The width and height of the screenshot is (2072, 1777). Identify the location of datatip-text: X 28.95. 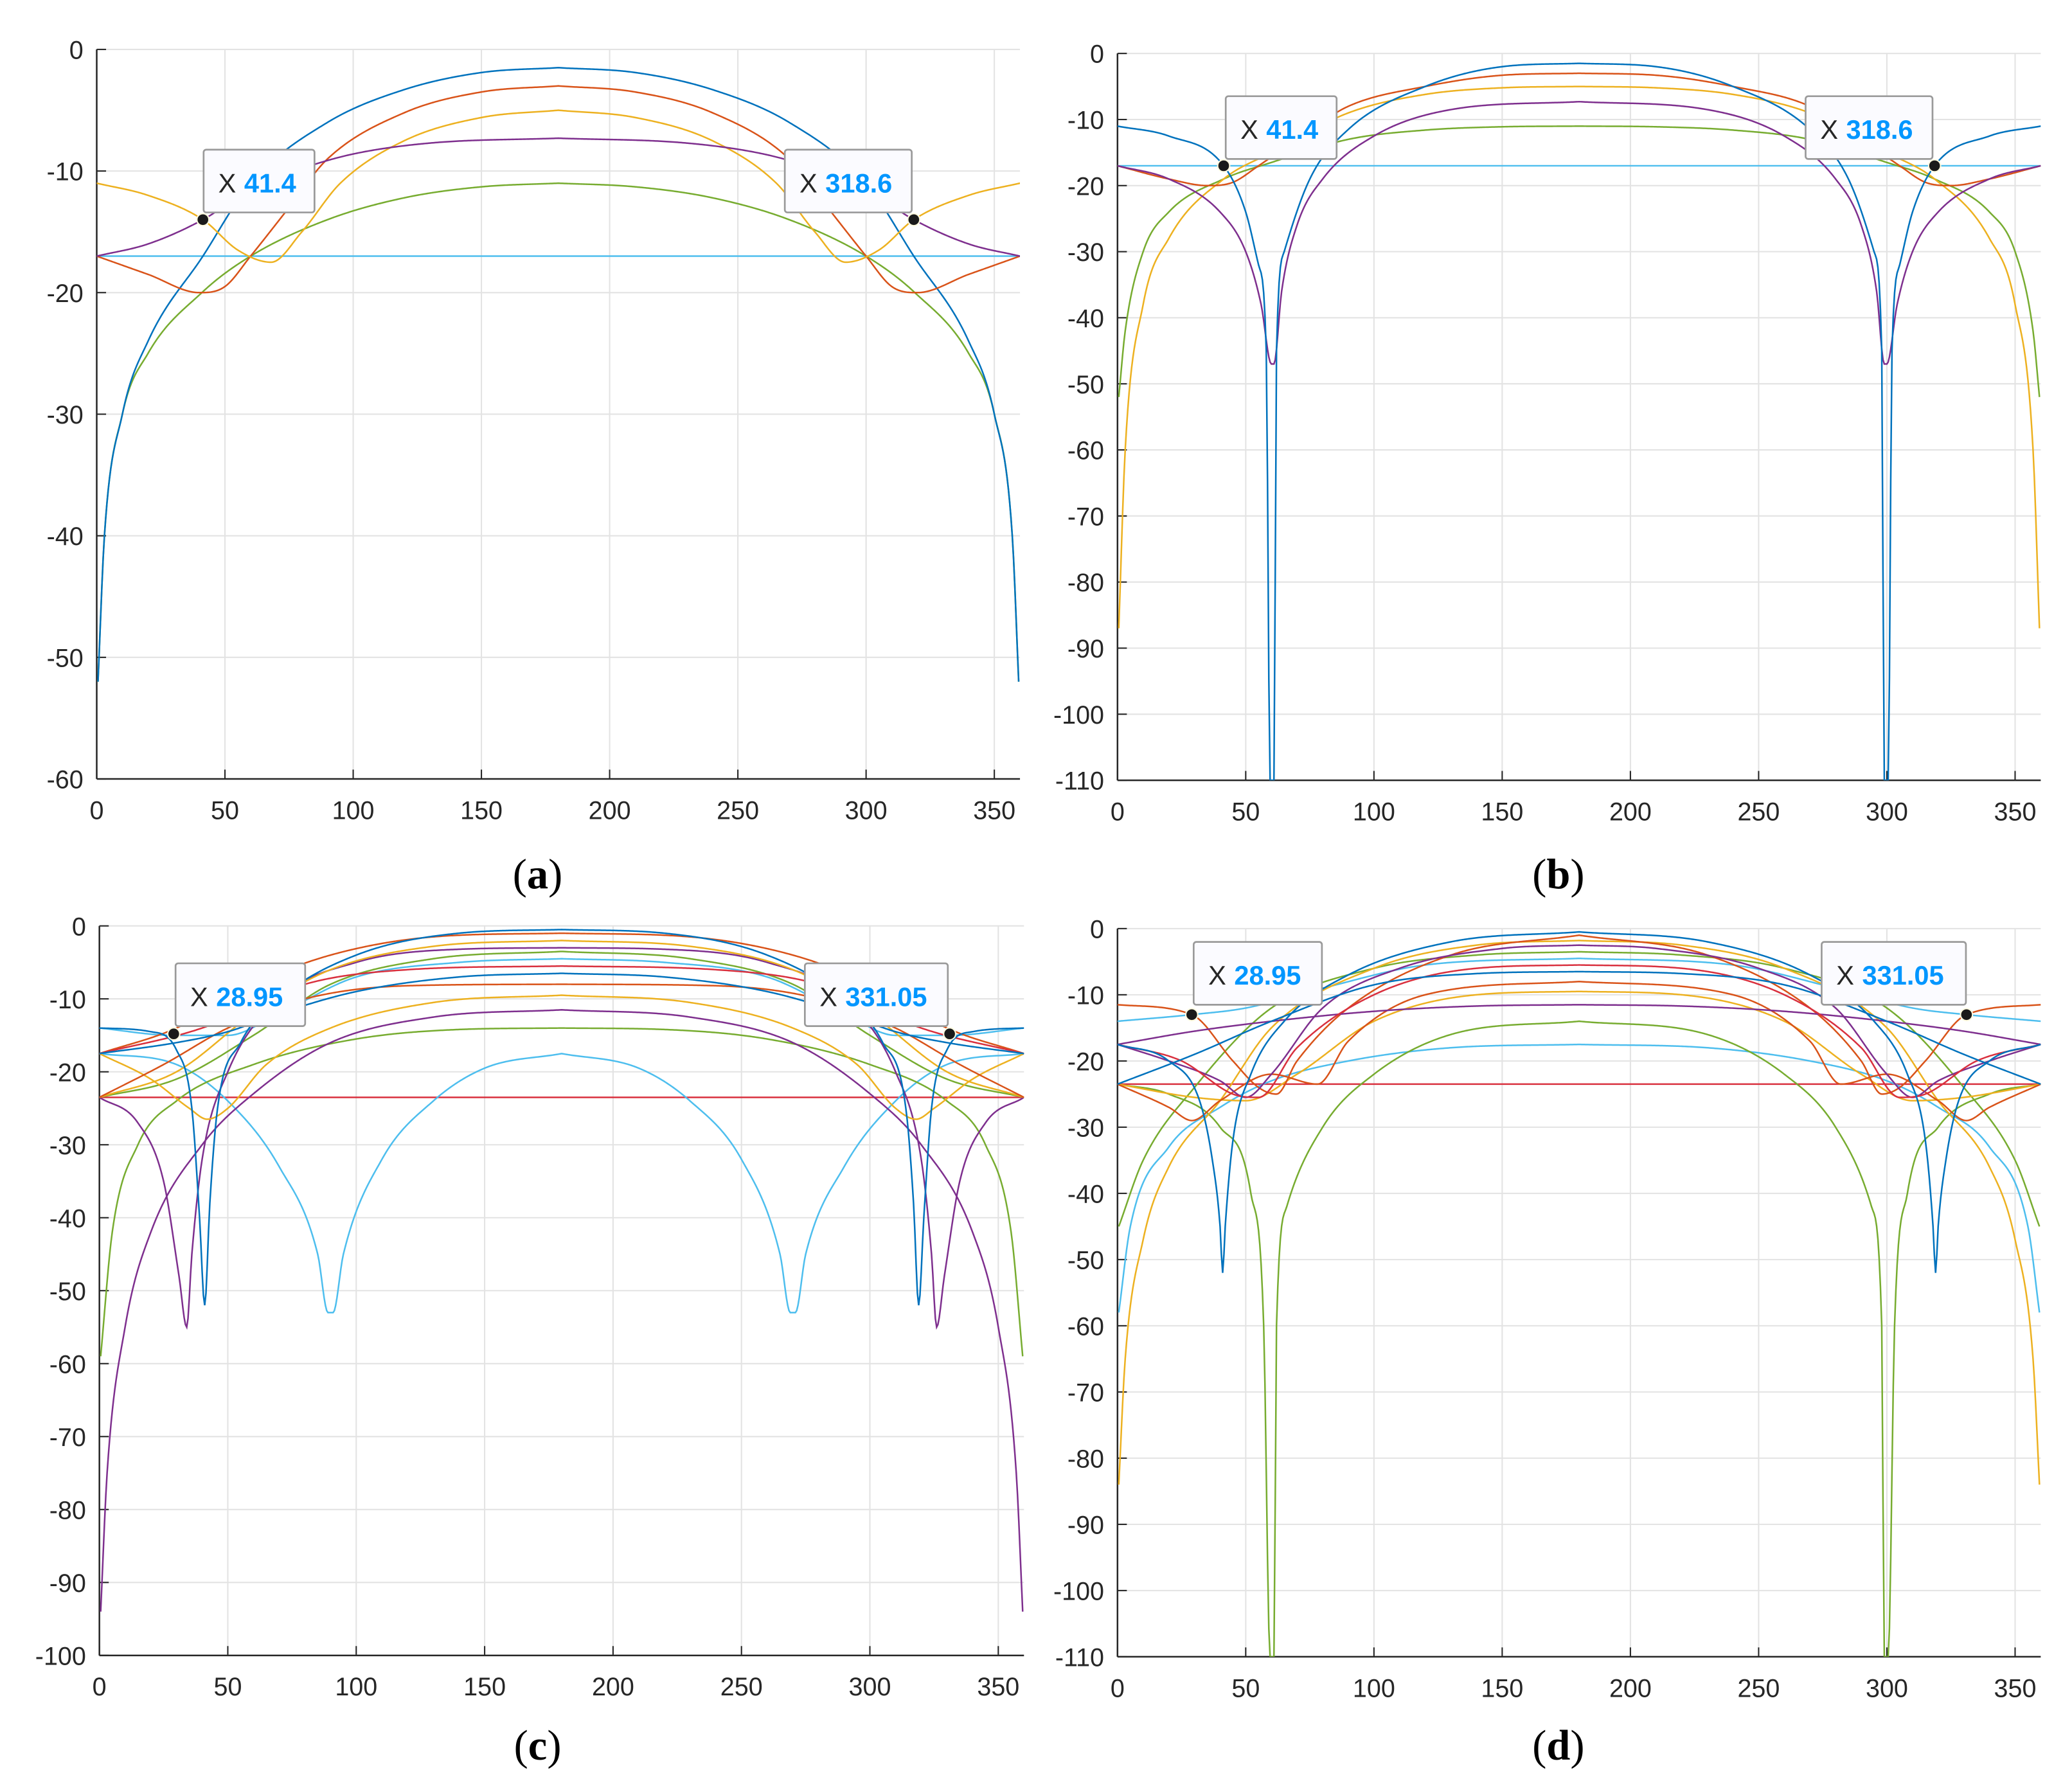
(236, 996).